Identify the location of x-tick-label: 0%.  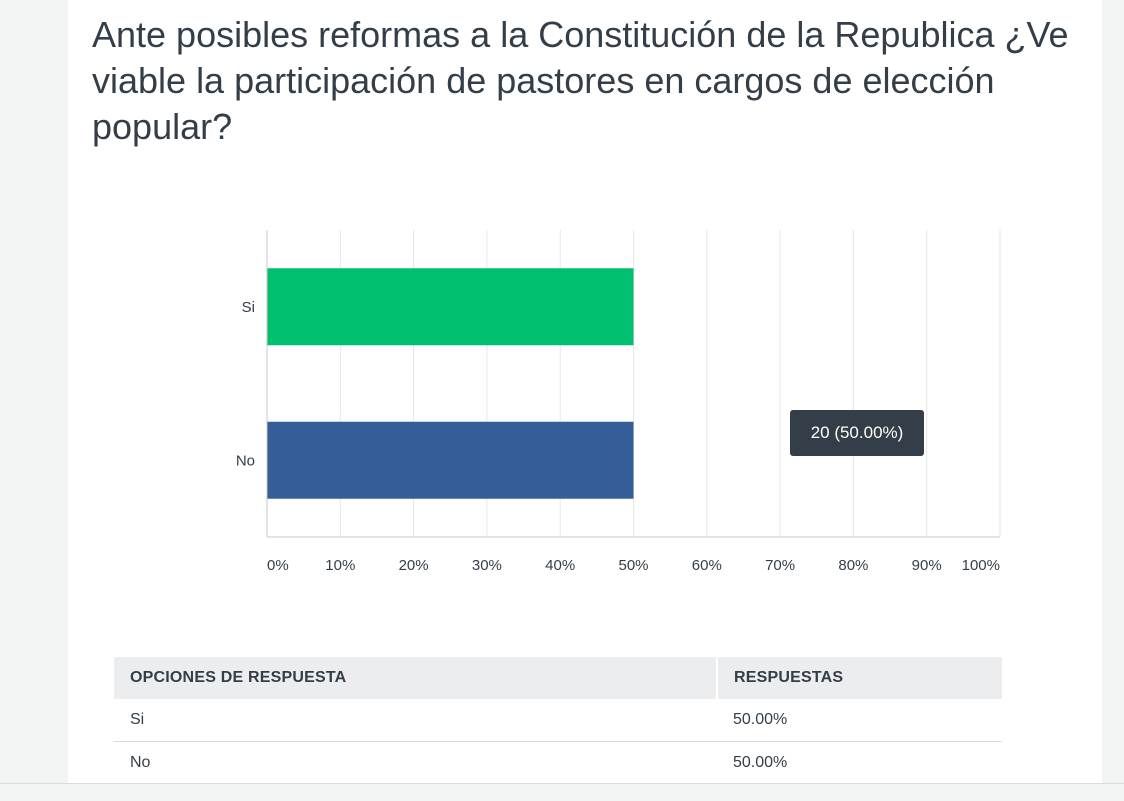
(278, 565).